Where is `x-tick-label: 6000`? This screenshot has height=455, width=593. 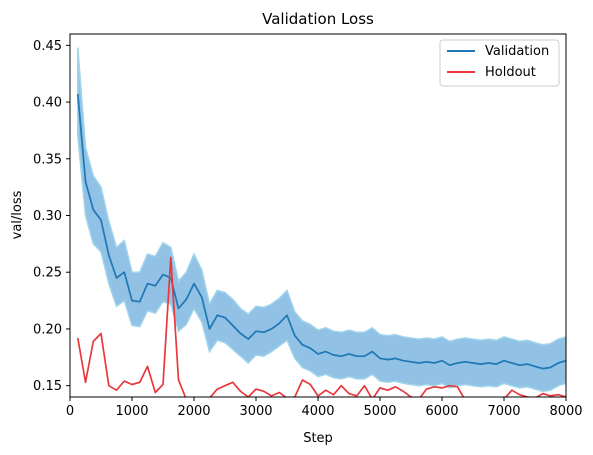
x-tick-label: 6000 is located at coordinates (441, 411).